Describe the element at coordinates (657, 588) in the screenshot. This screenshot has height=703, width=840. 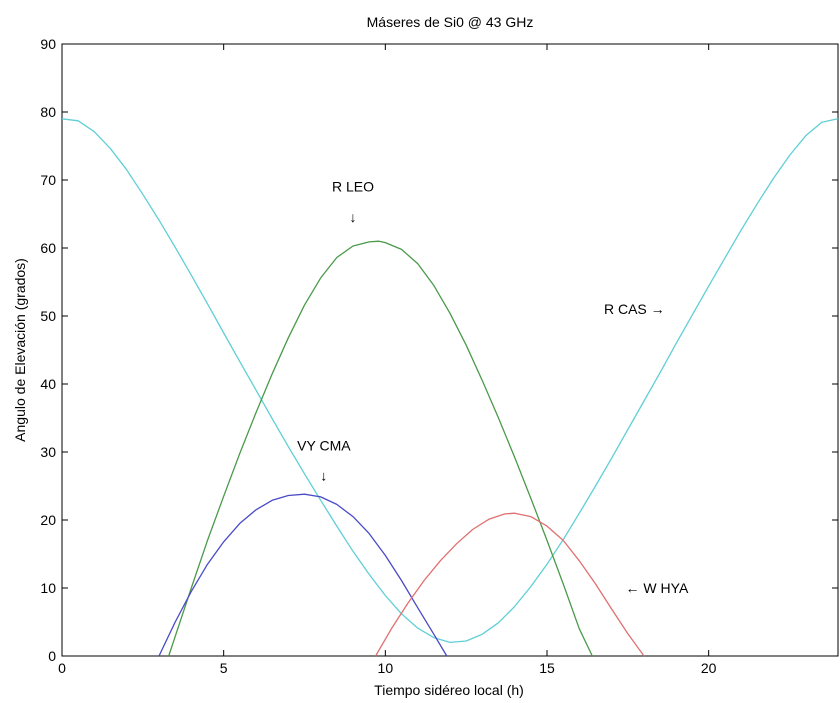
I see `annotation-label: ← W HYA` at that location.